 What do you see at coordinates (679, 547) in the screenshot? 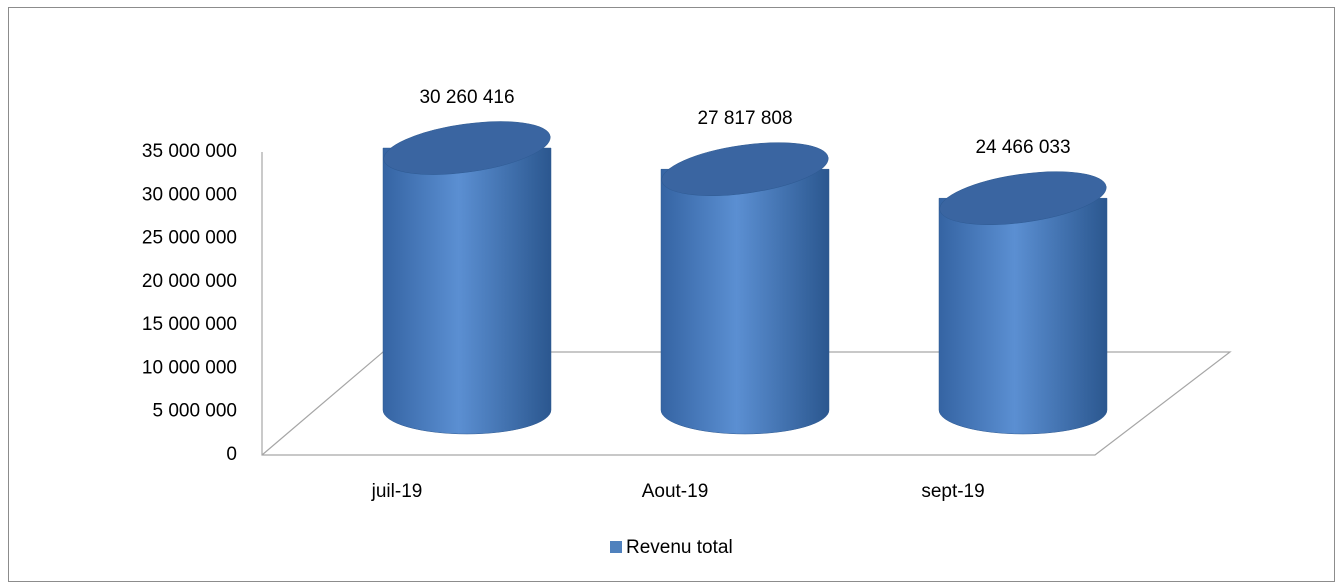
I see `legend-label: Revenu total` at bounding box center [679, 547].